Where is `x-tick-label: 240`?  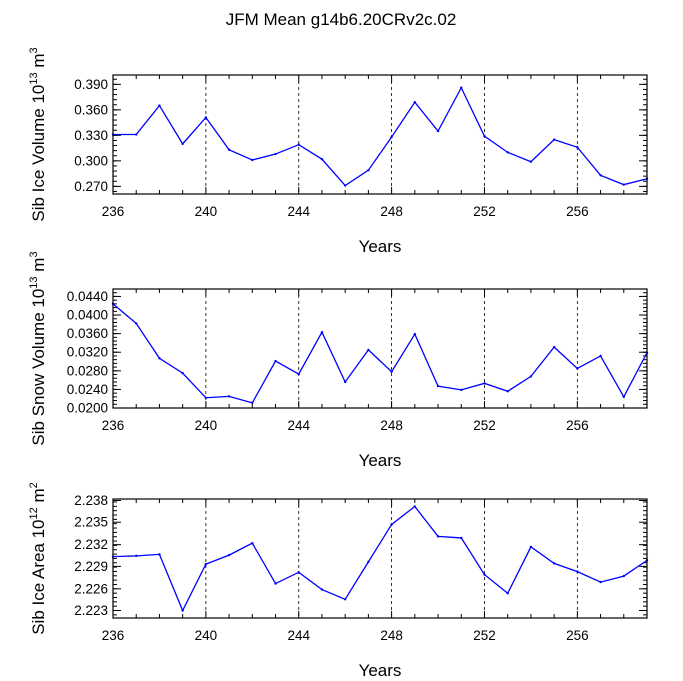
x-tick-label: 240 is located at coordinates (206, 211).